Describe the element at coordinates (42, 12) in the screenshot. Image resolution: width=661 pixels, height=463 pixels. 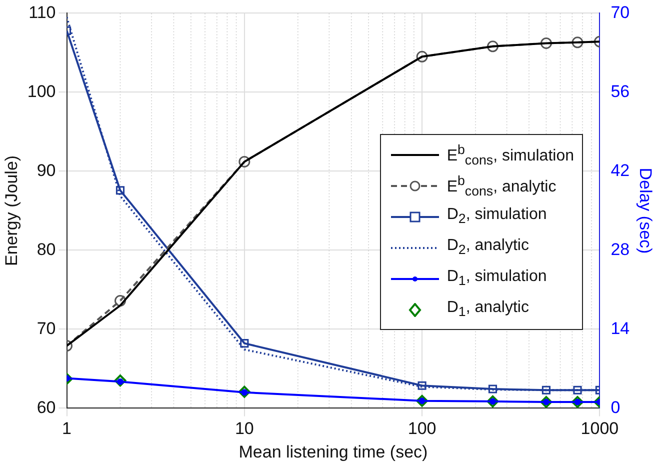
I see `y-tick-label: 110` at that location.